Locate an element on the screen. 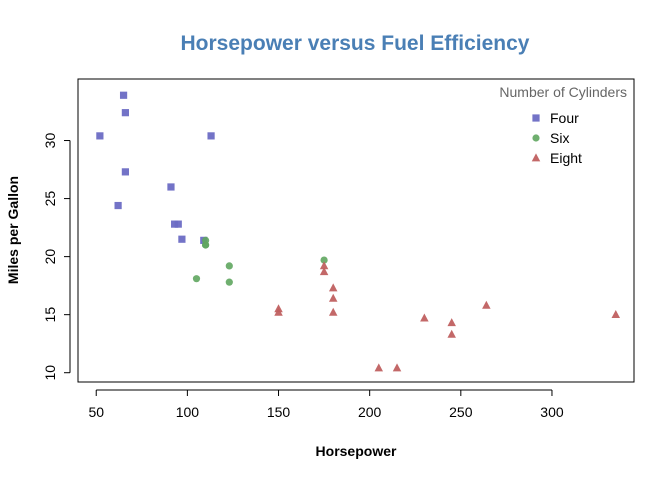 Image resolution: width=672 pixels, height=480 pixels. x-axis: 50 100 150 200 250 300 is located at coordinates (326, 404).